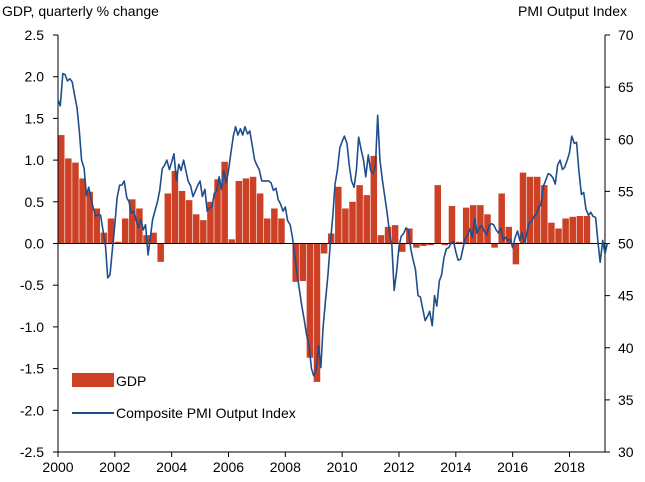  Describe the element at coordinates (626, 35) in the screenshot. I see `right-tick-label: 70` at that location.